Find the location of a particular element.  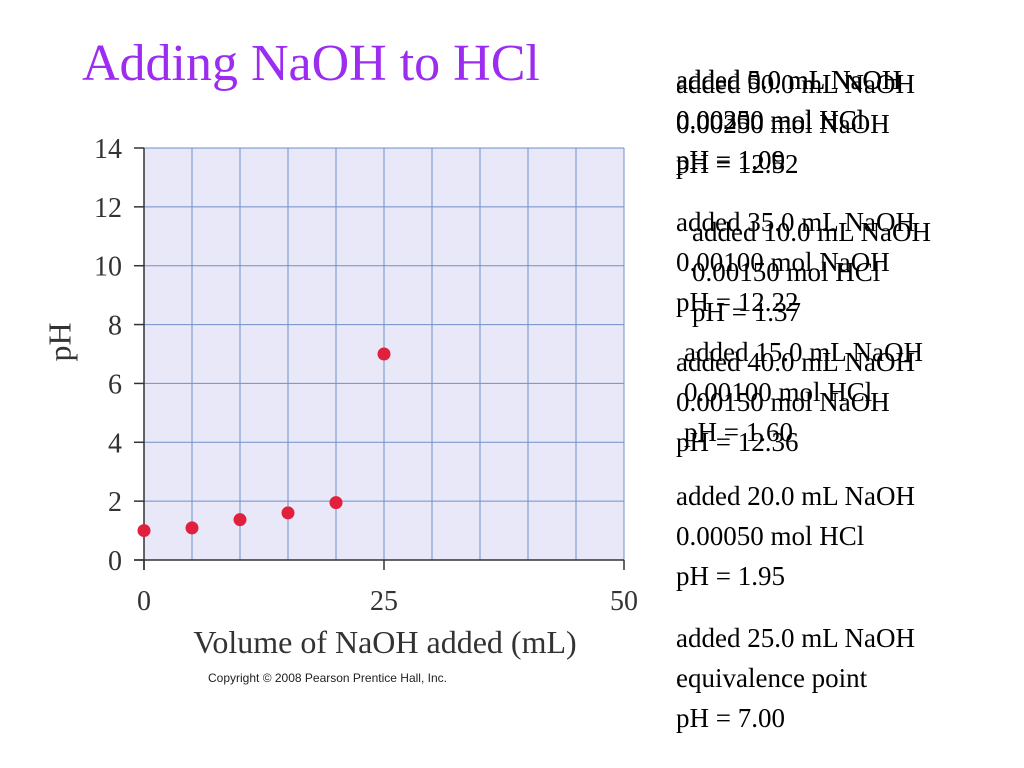

annotation-line: 0.00150 mol HCl is located at coordinates (786, 272).